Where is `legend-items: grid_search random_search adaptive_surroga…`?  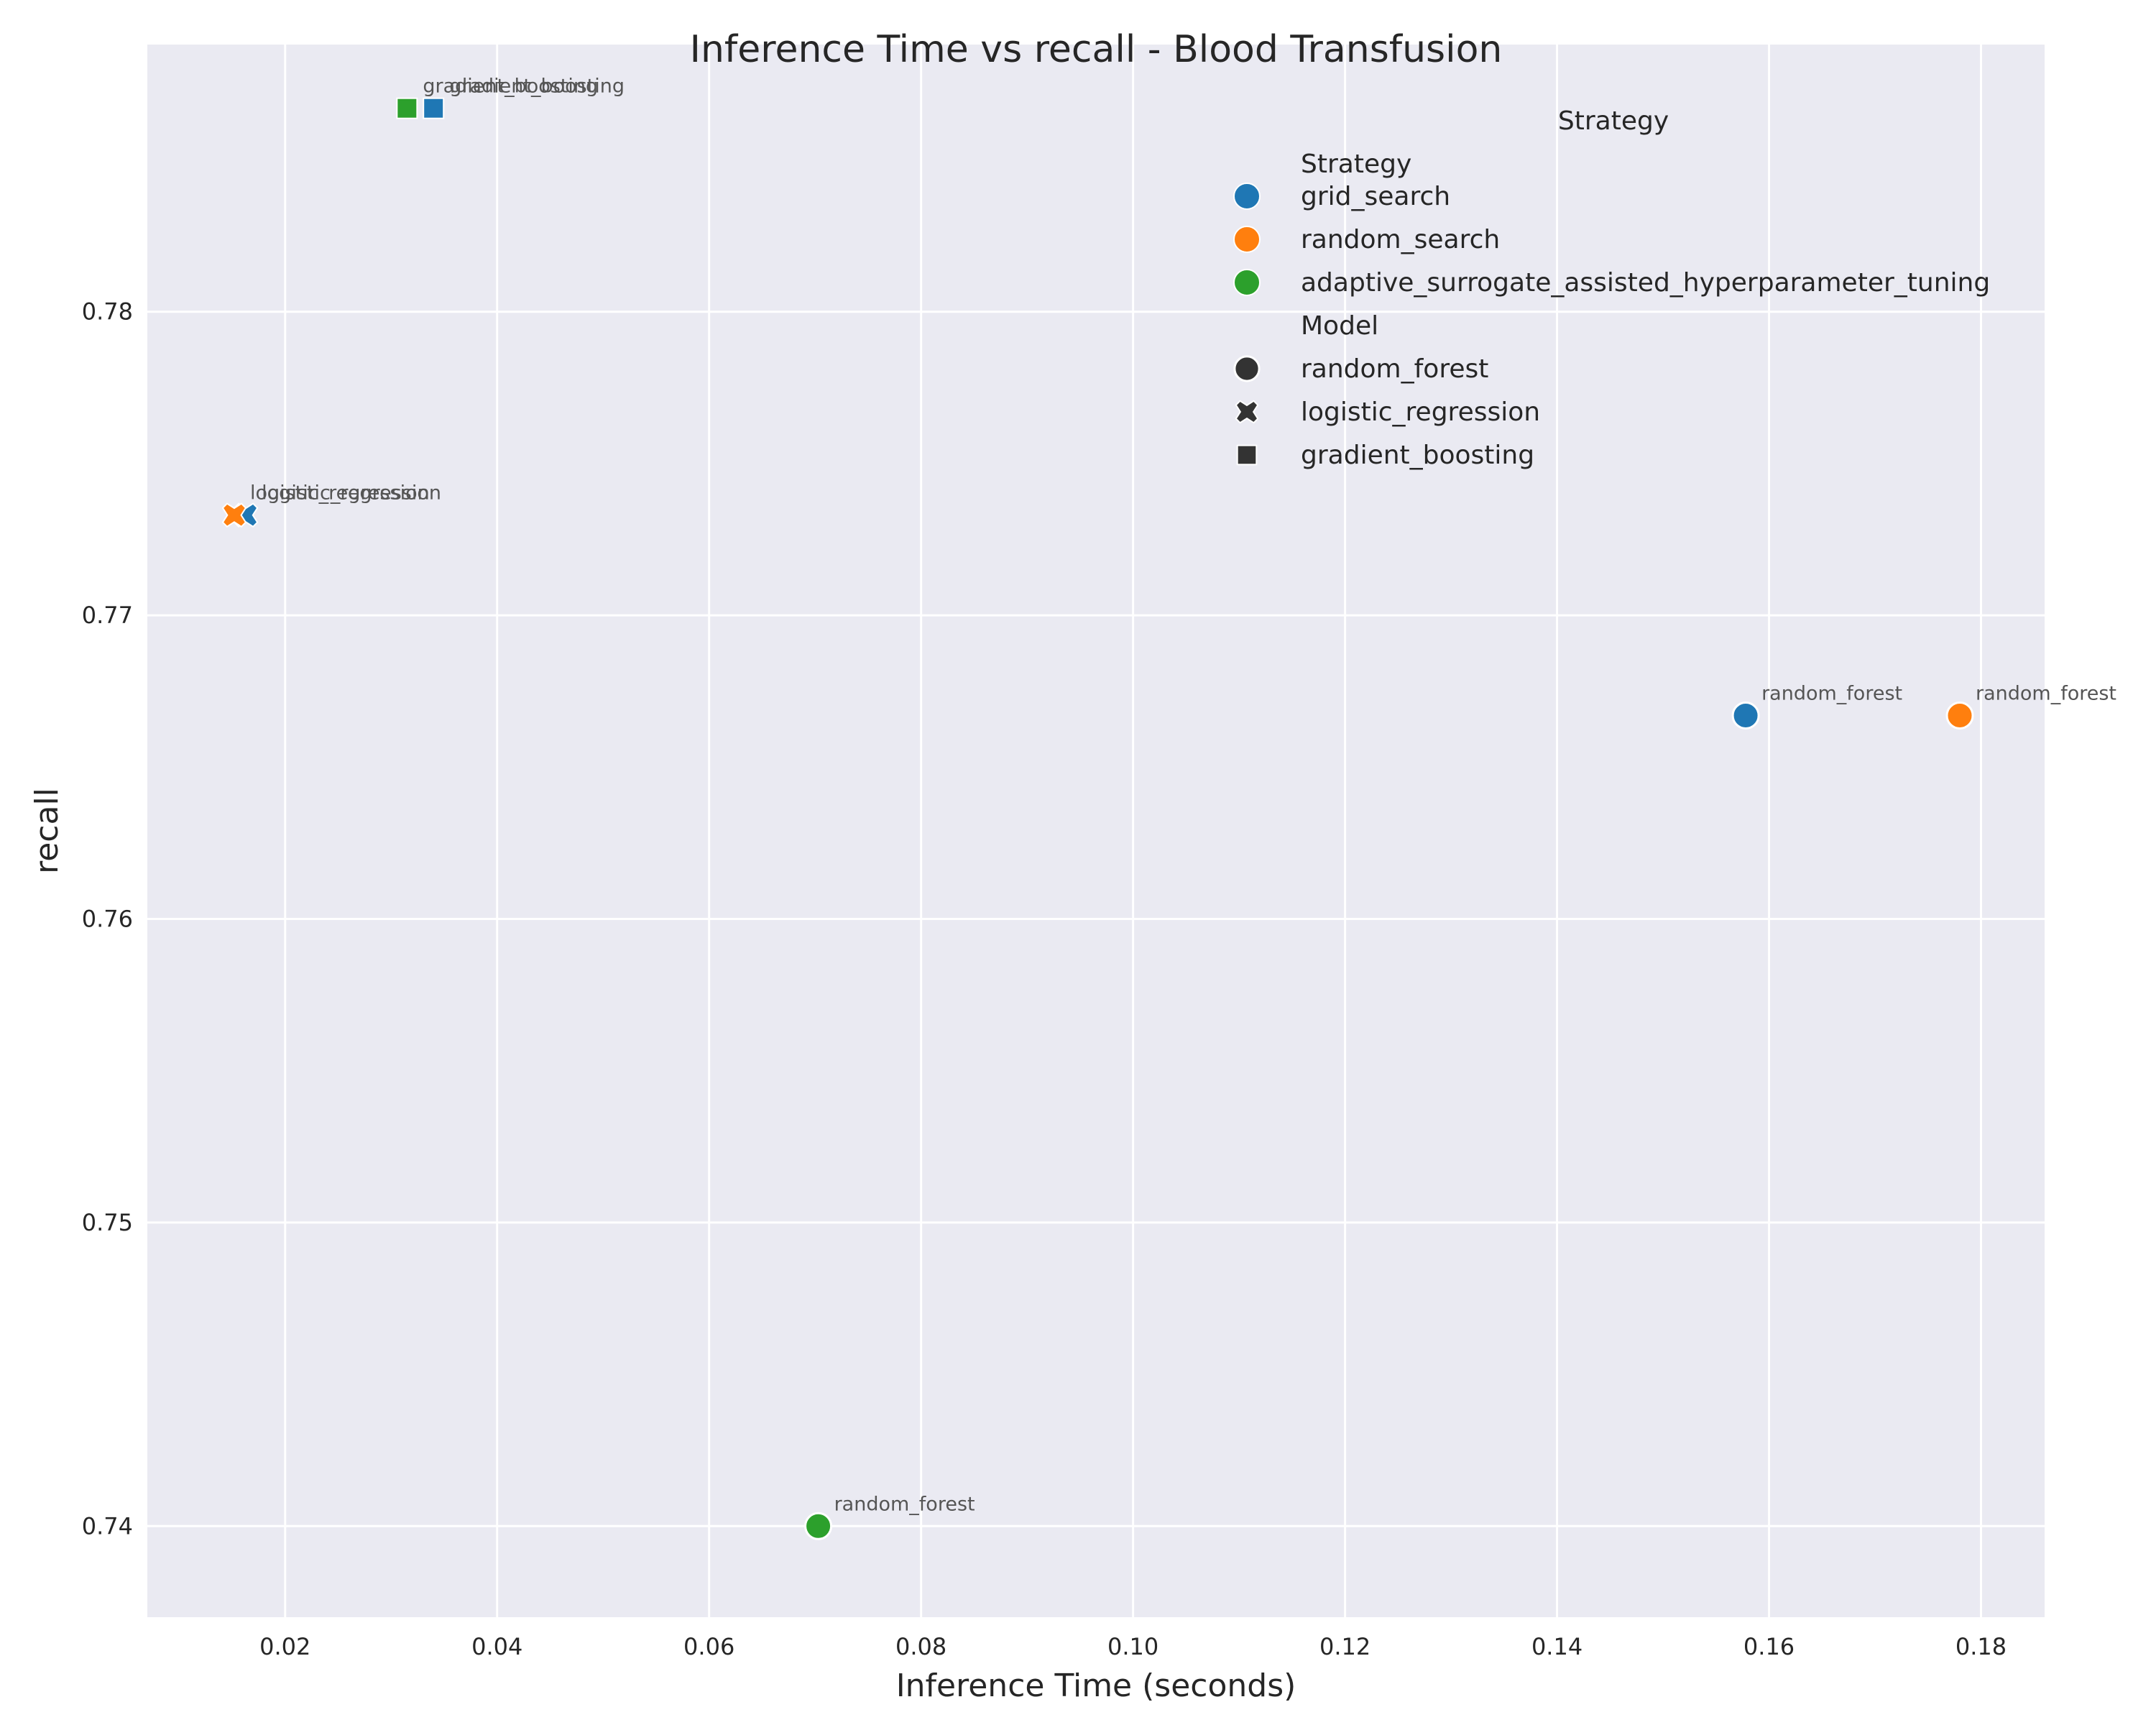 legend-items: grid_search random_search adaptive_surroga… is located at coordinates (1612, 326).